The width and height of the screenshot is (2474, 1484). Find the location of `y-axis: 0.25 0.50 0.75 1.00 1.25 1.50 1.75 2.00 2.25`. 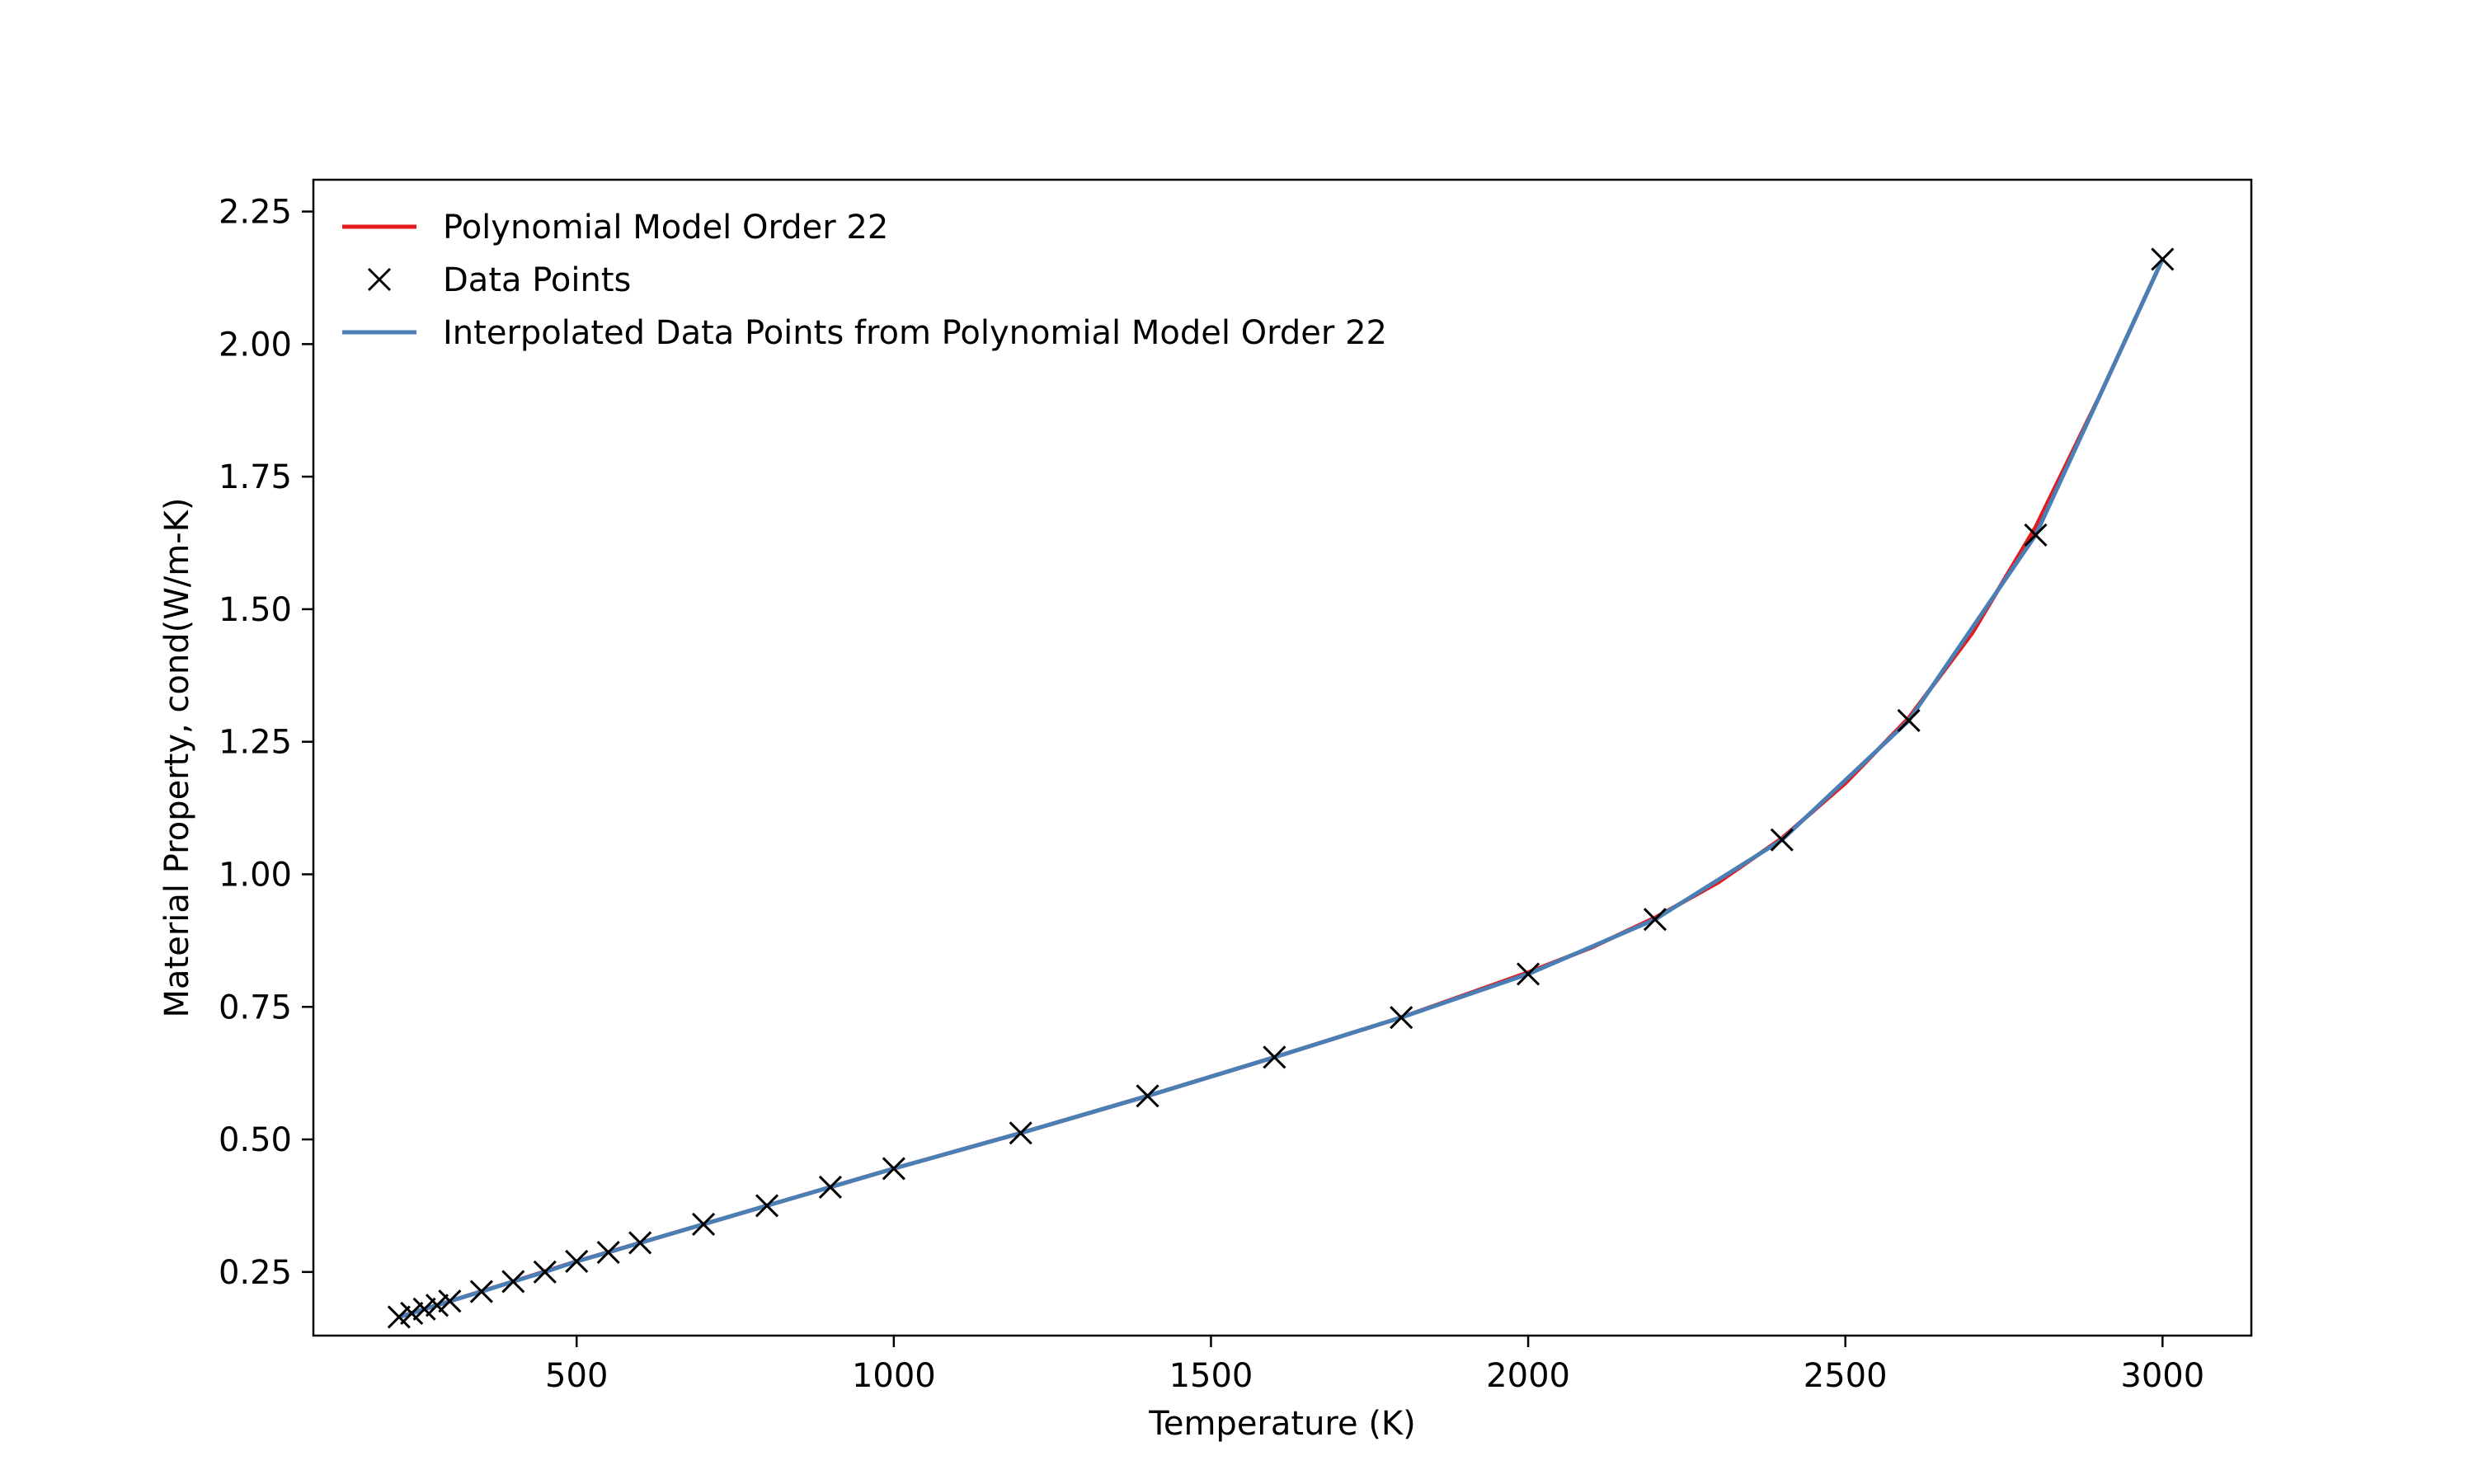

y-axis: 0.25 0.50 0.75 1.00 1.25 1.50 1.75 2.00 2.25 is located at coordinates (266, 743).